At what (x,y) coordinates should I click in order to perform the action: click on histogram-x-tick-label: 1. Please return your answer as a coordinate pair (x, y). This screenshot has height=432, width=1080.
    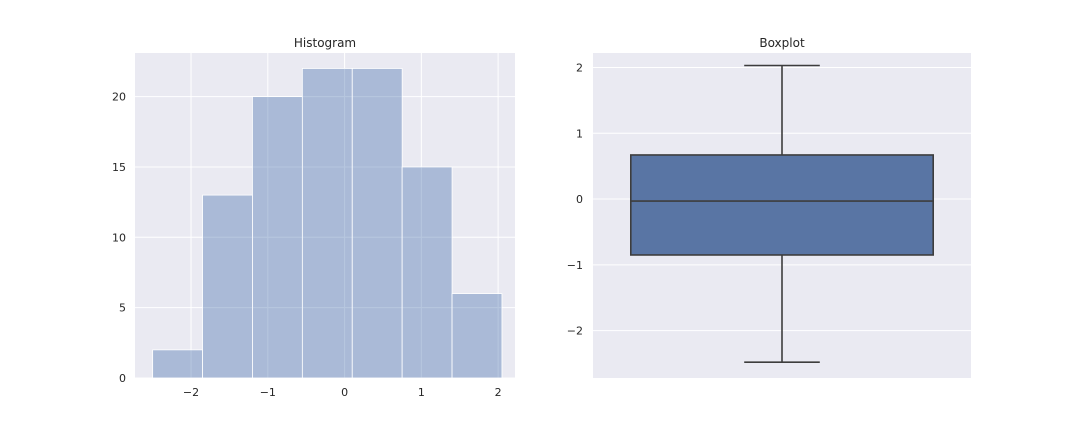
    Looking at the image, I should click on (421, 392).